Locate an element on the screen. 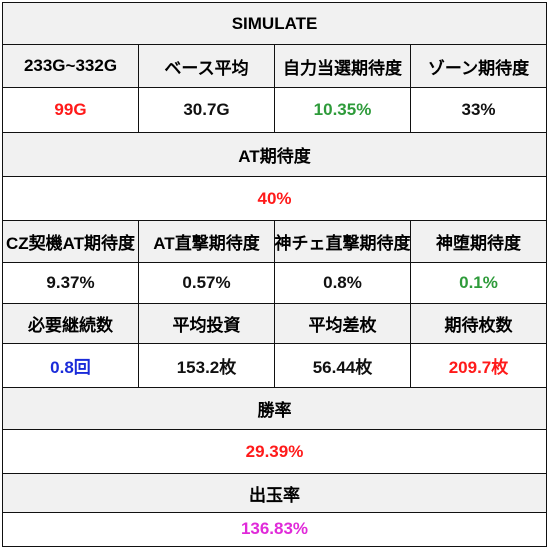 The width and height of the screenshot is (550, 550). header-at-direct-expectation: AT直撃期待度 is located at coordinates (207, 241).